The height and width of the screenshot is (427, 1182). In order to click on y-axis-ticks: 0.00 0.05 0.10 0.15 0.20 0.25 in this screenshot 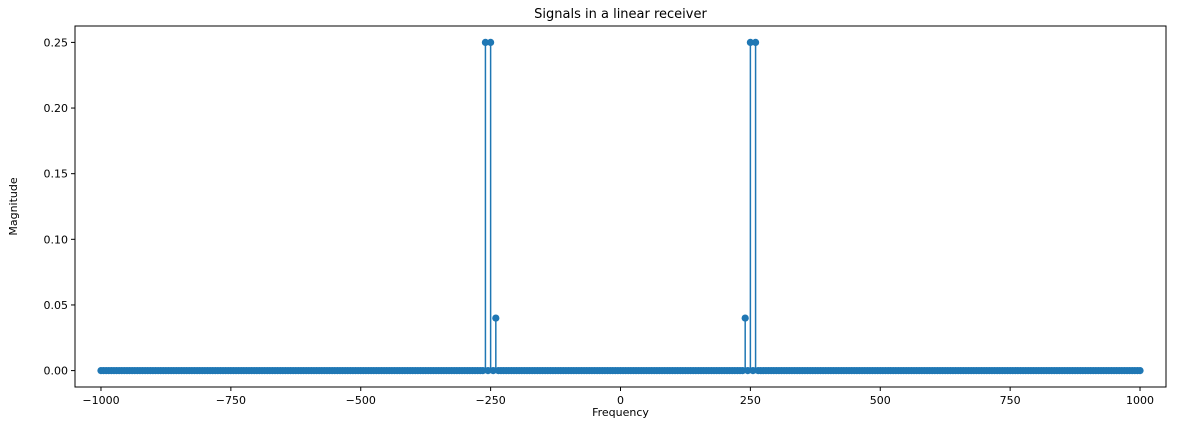, I will do `click(59, 207)`.